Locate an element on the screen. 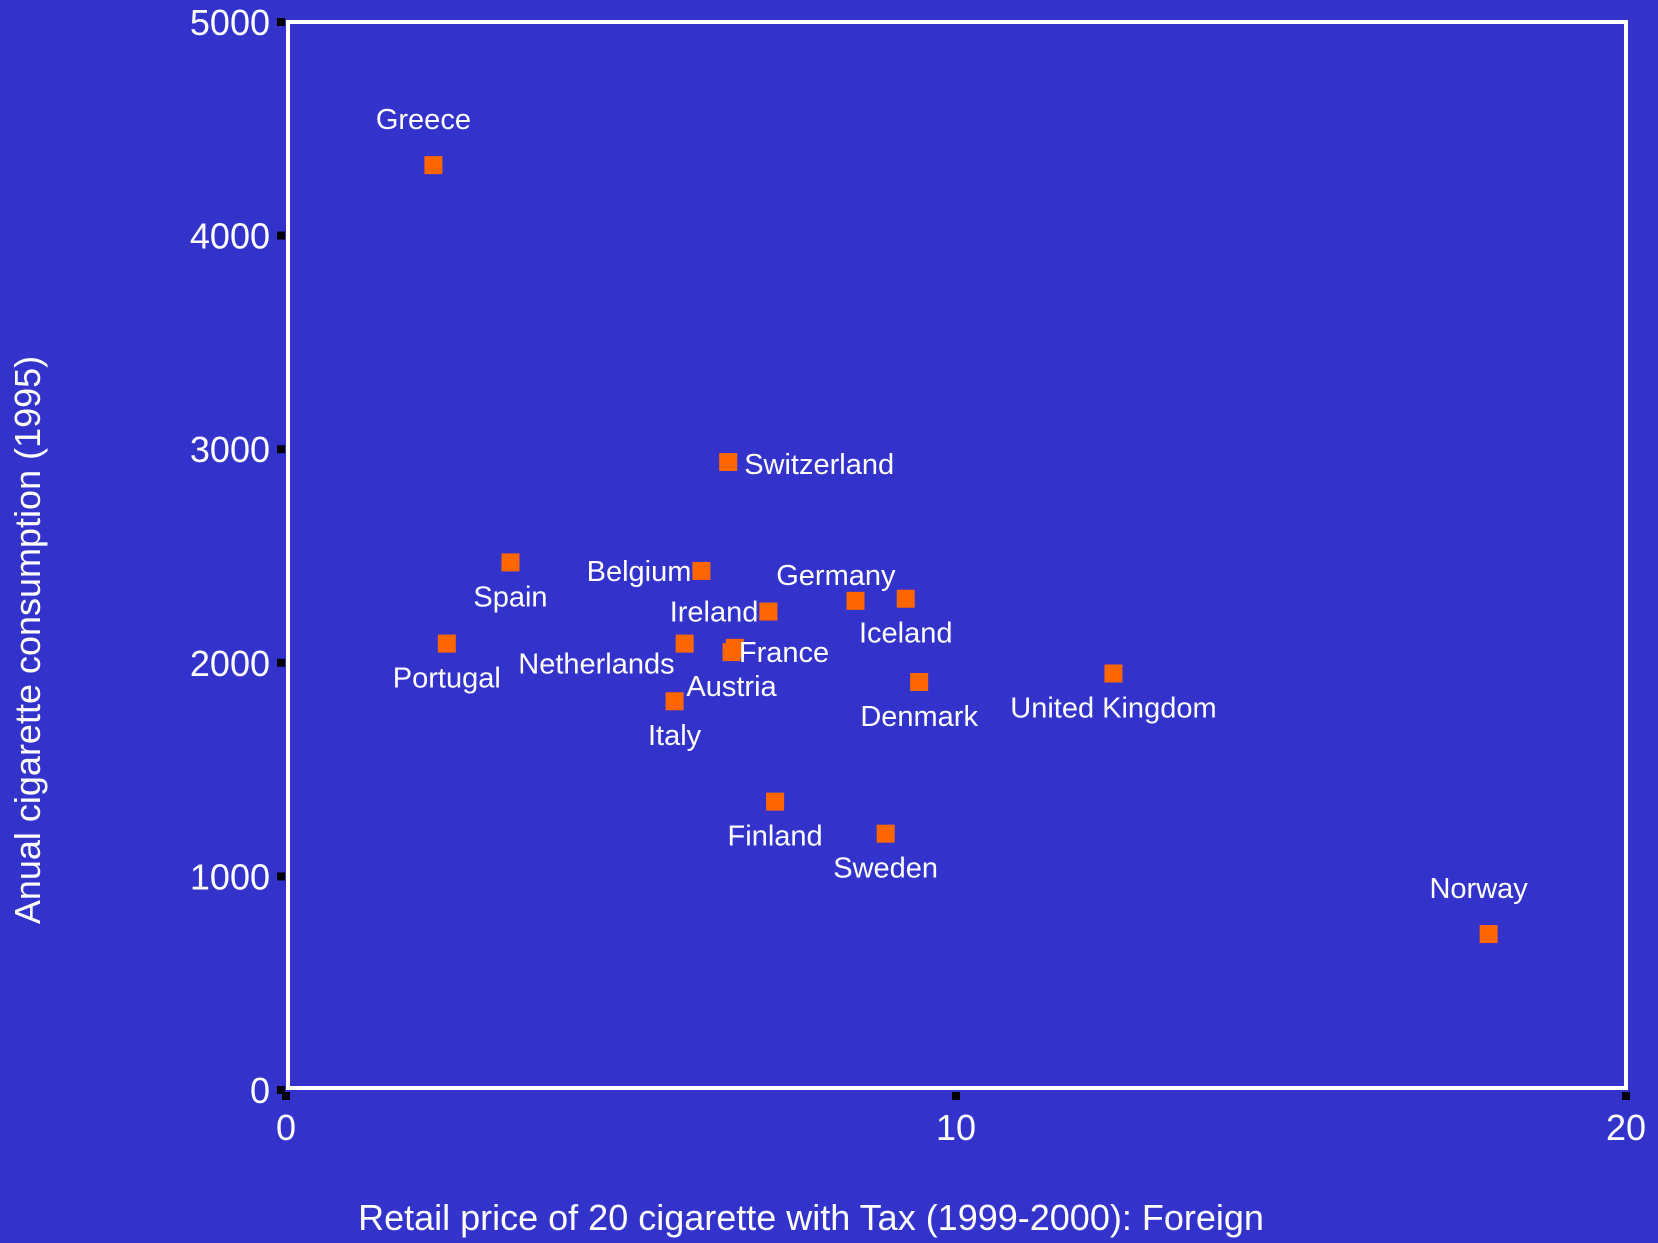 The width and height of the screenshot is (1658, 1243). y-tick-label: 1000 is located at coordinates (230, 876).